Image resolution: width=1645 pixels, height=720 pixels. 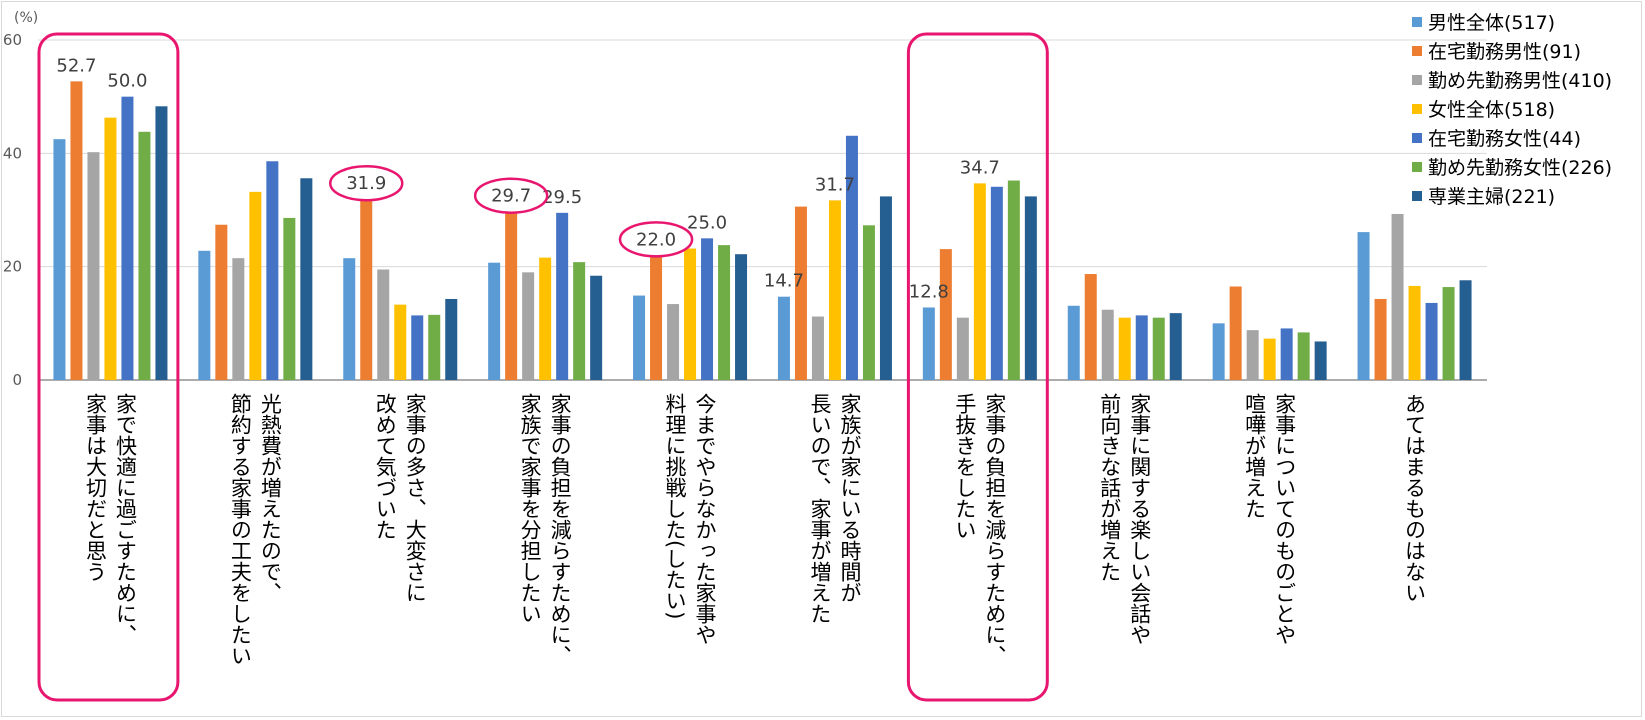 What do you see at coordinates (76, 65) in the screenshot?
I see `data-label: 52.7` at bounding box center [76, 65].